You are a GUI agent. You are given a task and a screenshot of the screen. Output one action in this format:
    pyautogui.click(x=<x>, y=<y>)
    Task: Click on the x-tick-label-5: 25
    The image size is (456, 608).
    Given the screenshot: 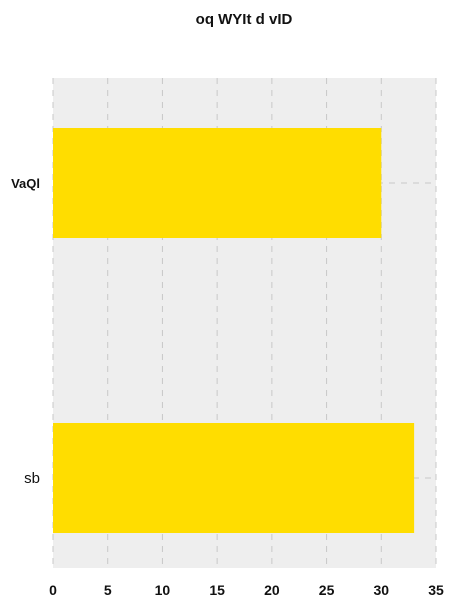 What is the action you would take?
    pyautogui.click(x=327, y=590)
    